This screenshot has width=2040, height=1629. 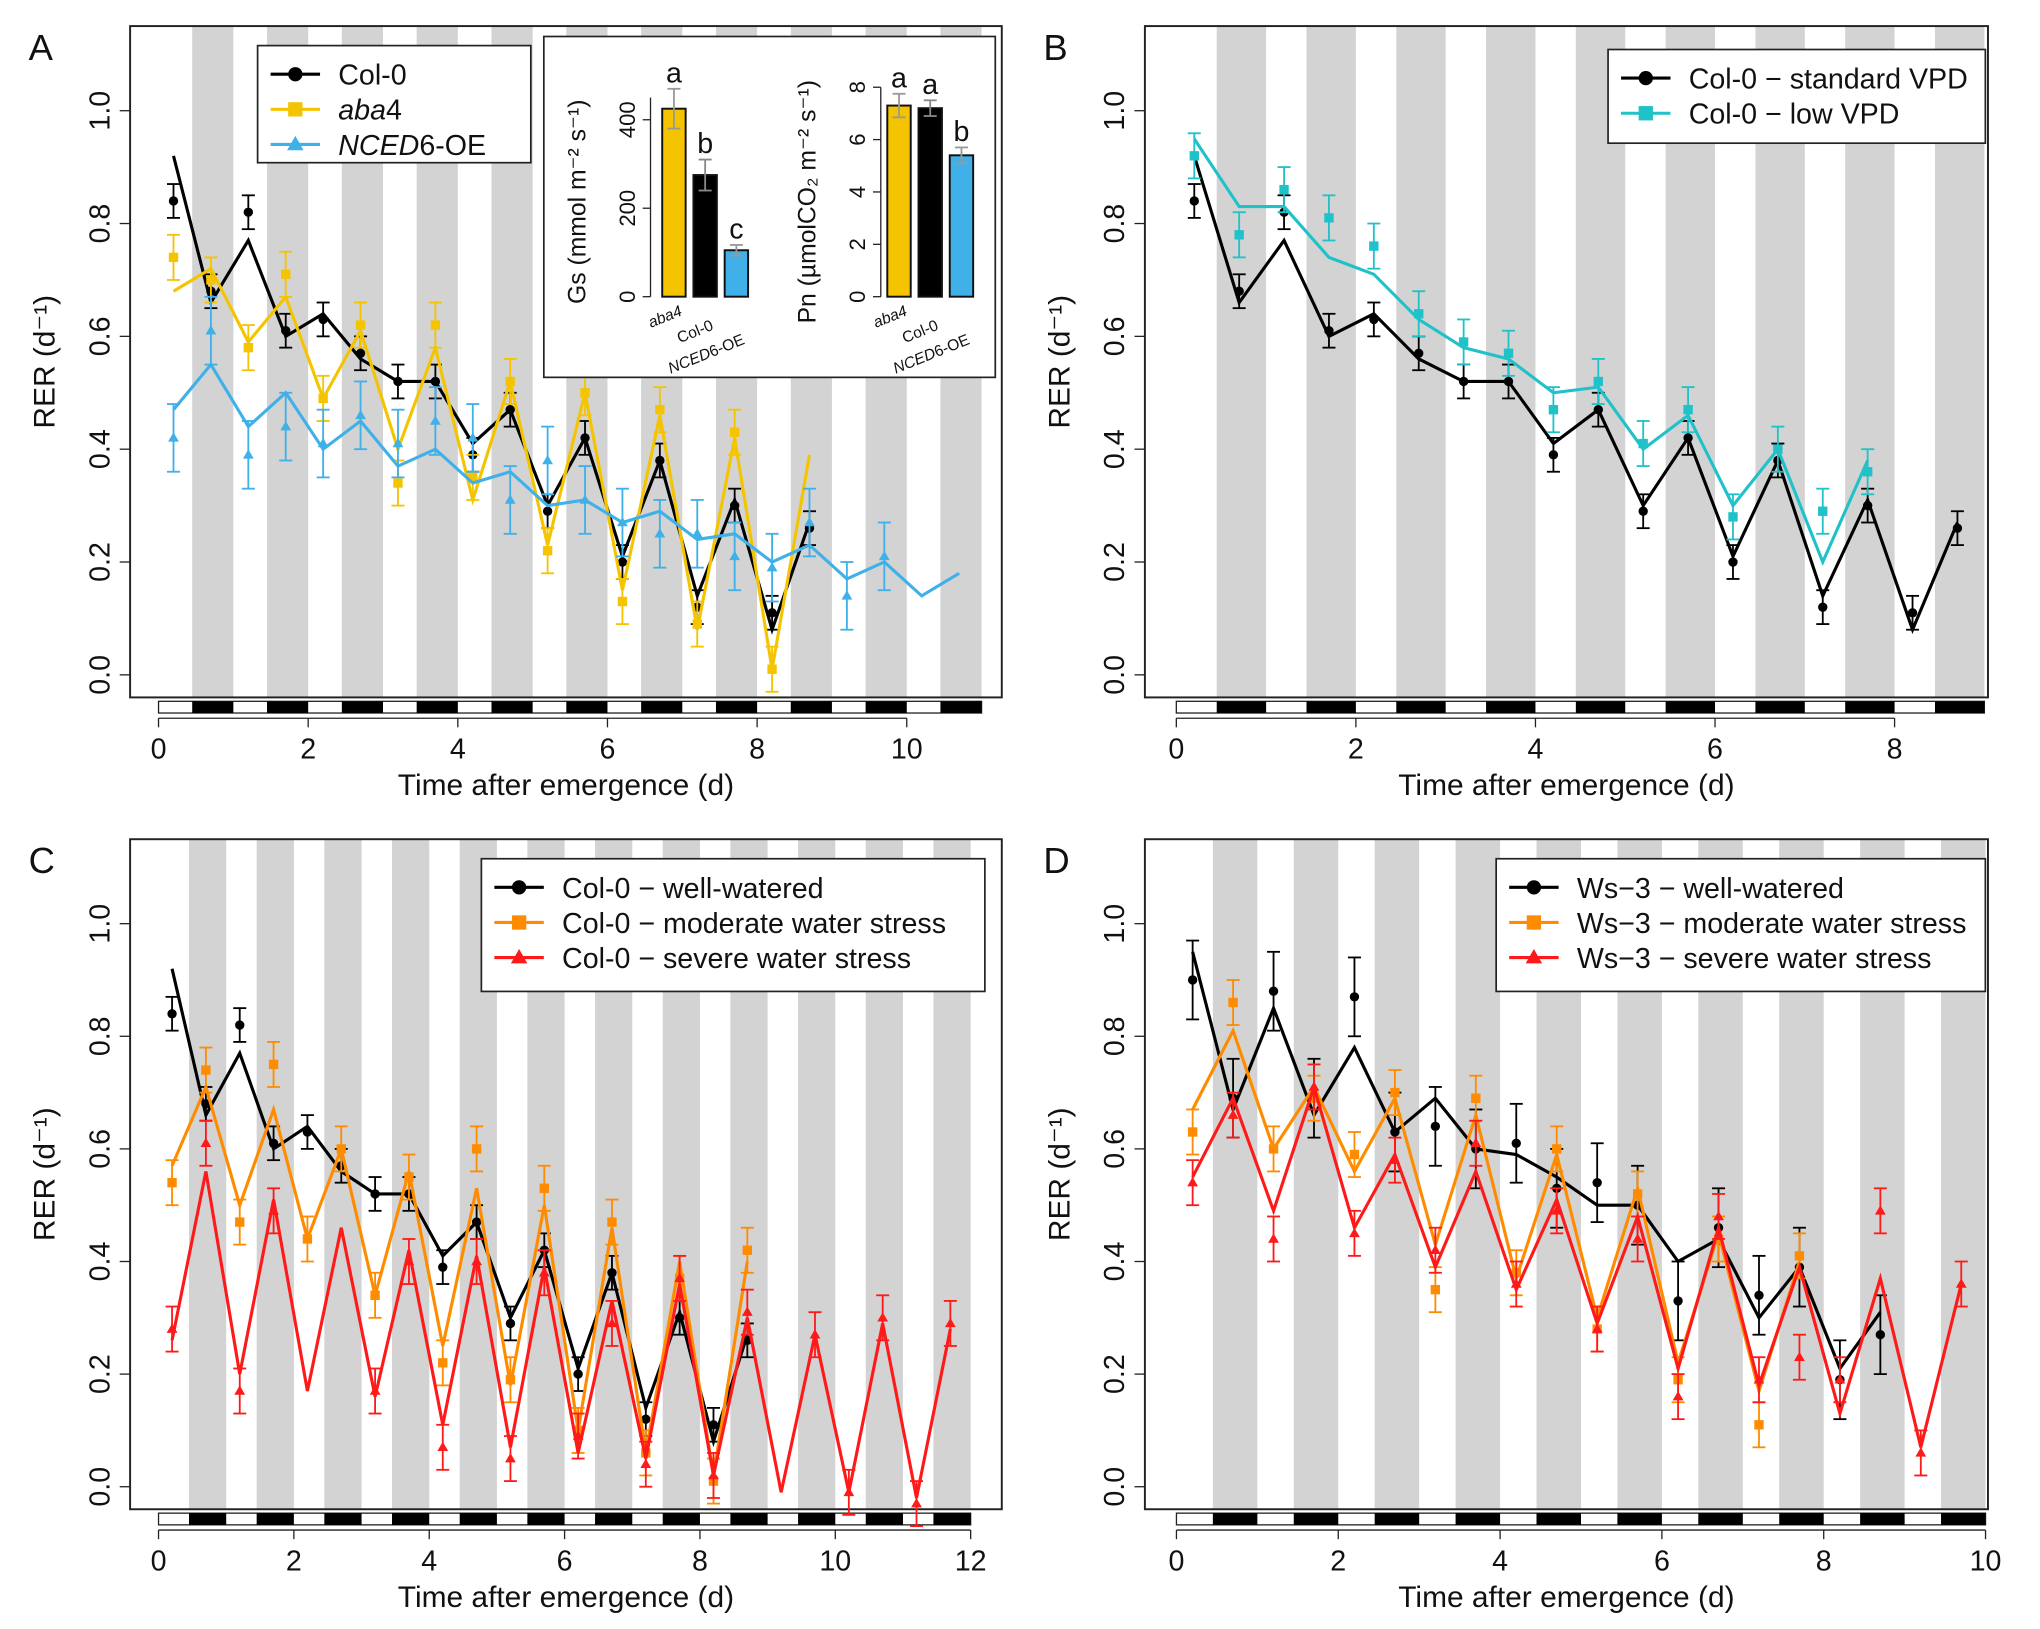 I want to click on inset-y-tick-label: 400, so click(x=627, y=119).